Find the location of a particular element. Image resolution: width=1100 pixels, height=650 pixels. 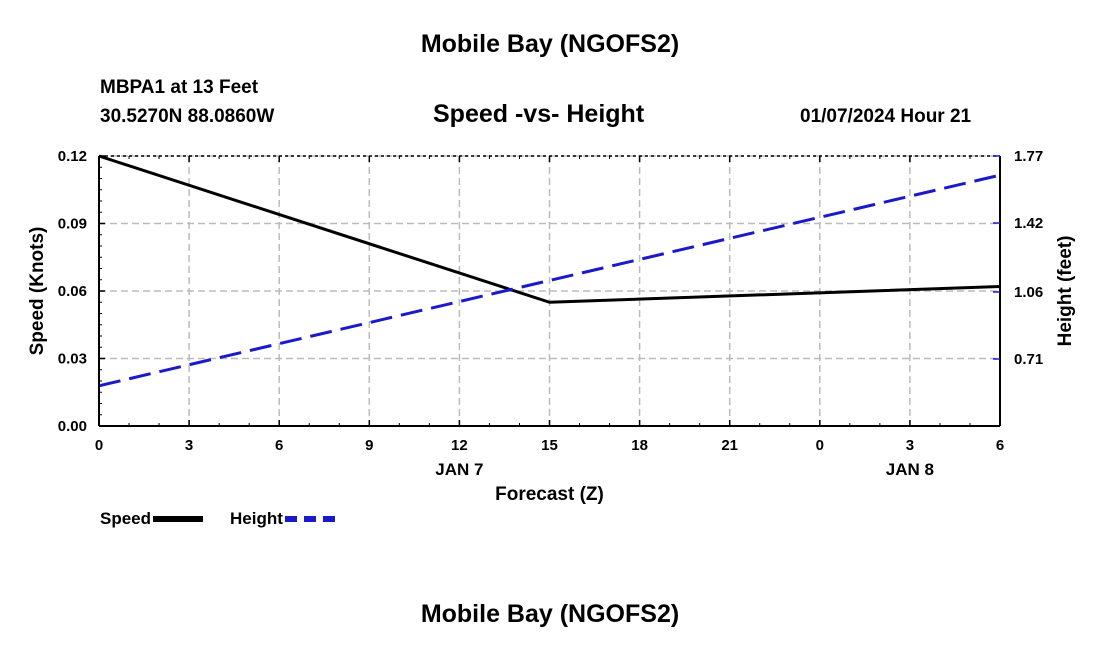

legend-speed: Speed is located at coordinates (152, 519).